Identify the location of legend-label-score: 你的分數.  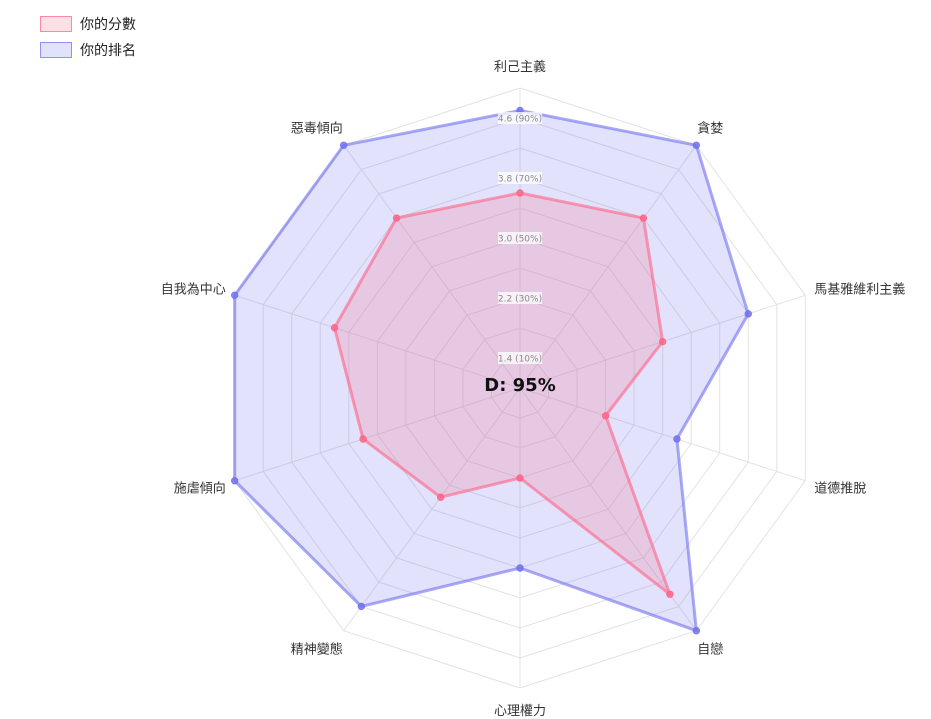
(108, 25).